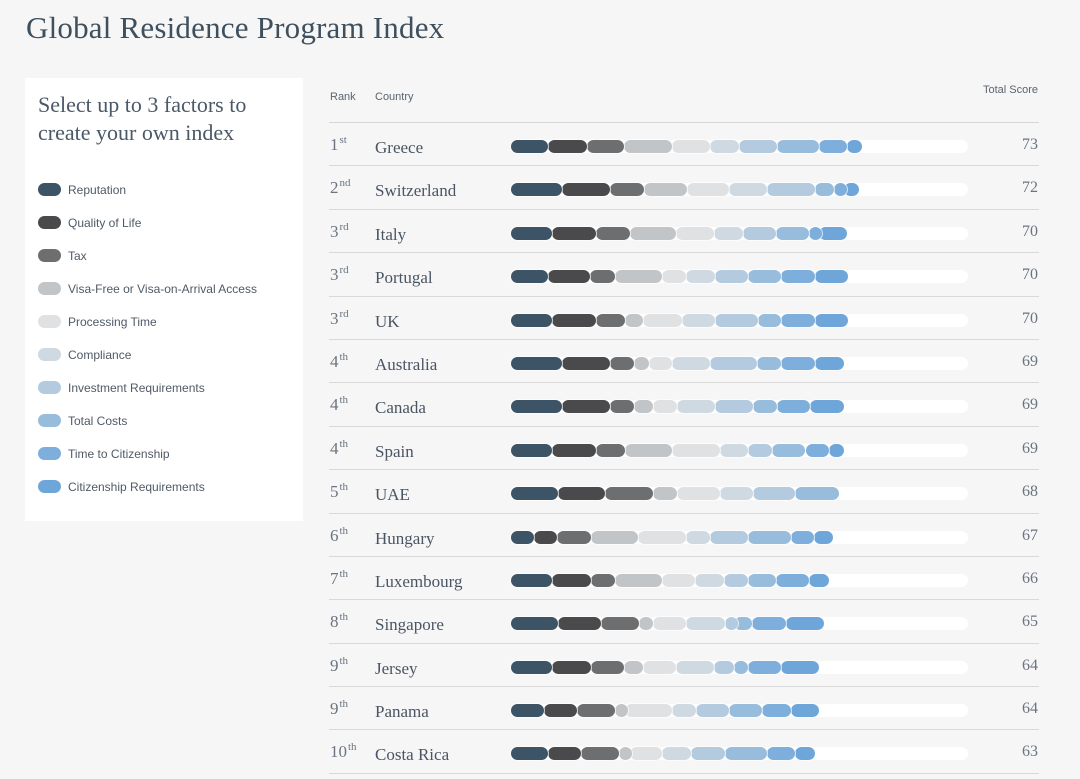 The image size is (1080, 779). What do you see at coordinates (147, 387) in the screenshot?
I see `factor-option: Investment Requirements` at bounding box center [147, 387].